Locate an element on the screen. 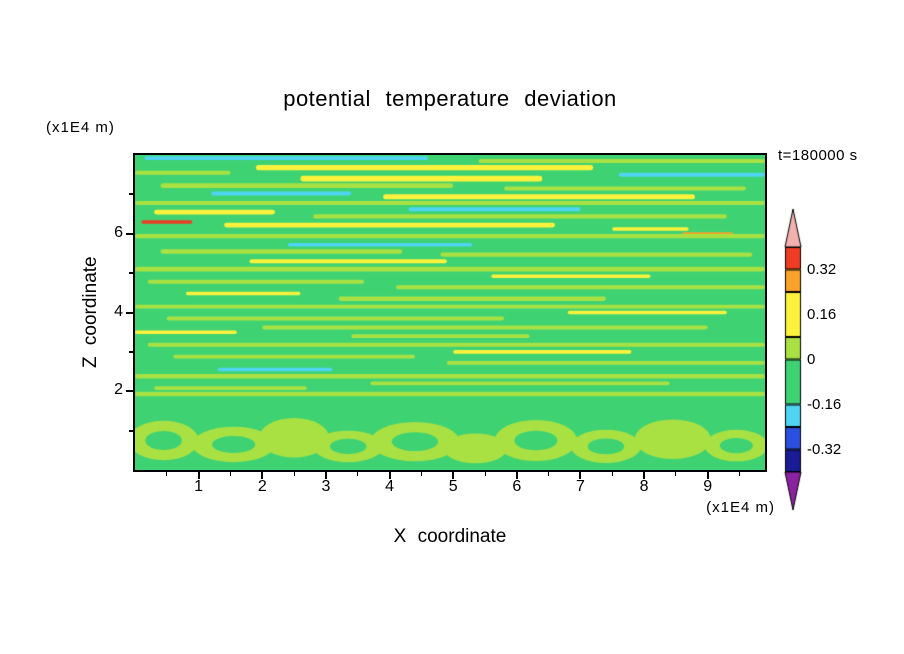 The width and height of the screenshot is (904, 654). colorbar-label: 0 is located at coordinates (811, 359).